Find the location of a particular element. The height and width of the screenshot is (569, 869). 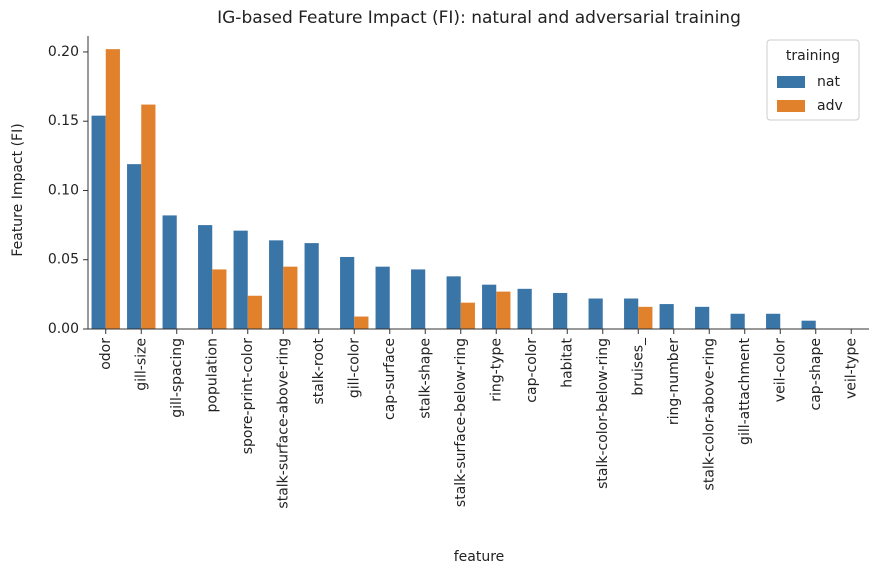

x-axis-label: feature is located at coordinates (479, 557).